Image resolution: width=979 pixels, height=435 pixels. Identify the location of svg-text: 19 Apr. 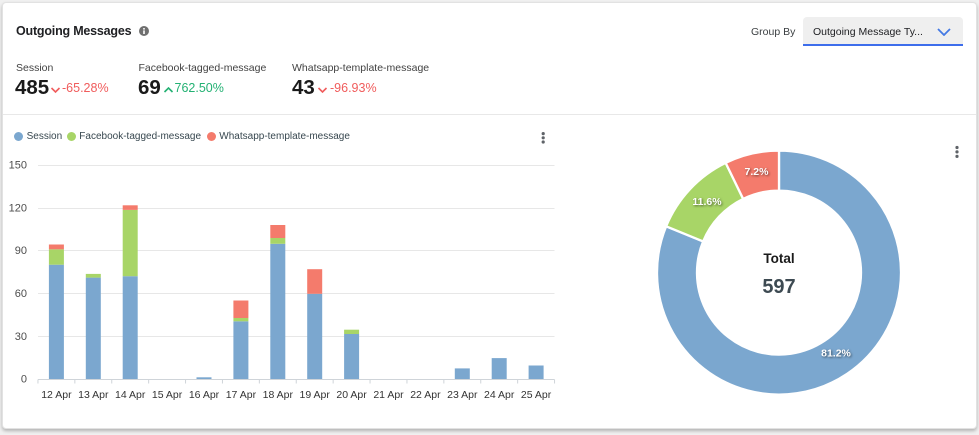
(315, 395).